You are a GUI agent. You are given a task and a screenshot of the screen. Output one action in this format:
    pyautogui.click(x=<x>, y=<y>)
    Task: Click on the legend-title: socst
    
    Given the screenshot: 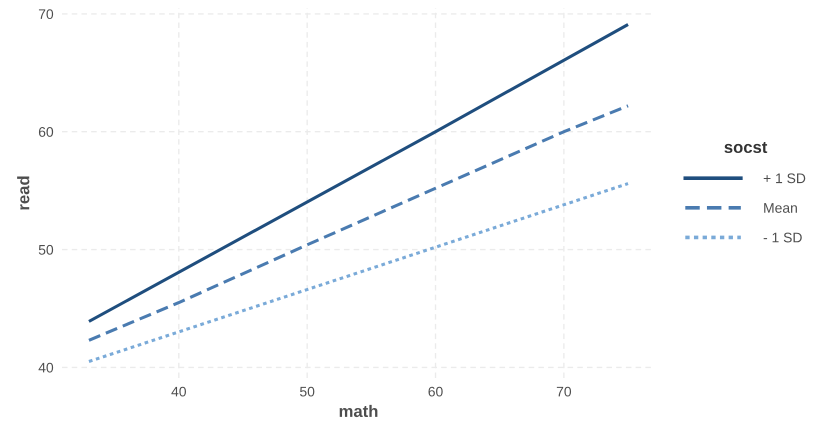 What is the action you would take?
    pyautogui.click(x=746, y=148)
    